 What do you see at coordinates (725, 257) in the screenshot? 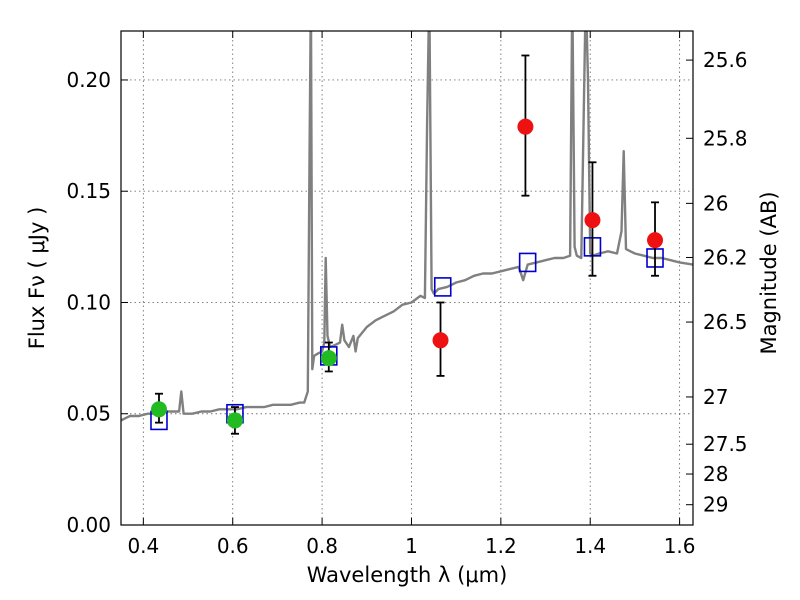
I see `magnitude-tick-label: 26.2` at bounding box center [725, 257].